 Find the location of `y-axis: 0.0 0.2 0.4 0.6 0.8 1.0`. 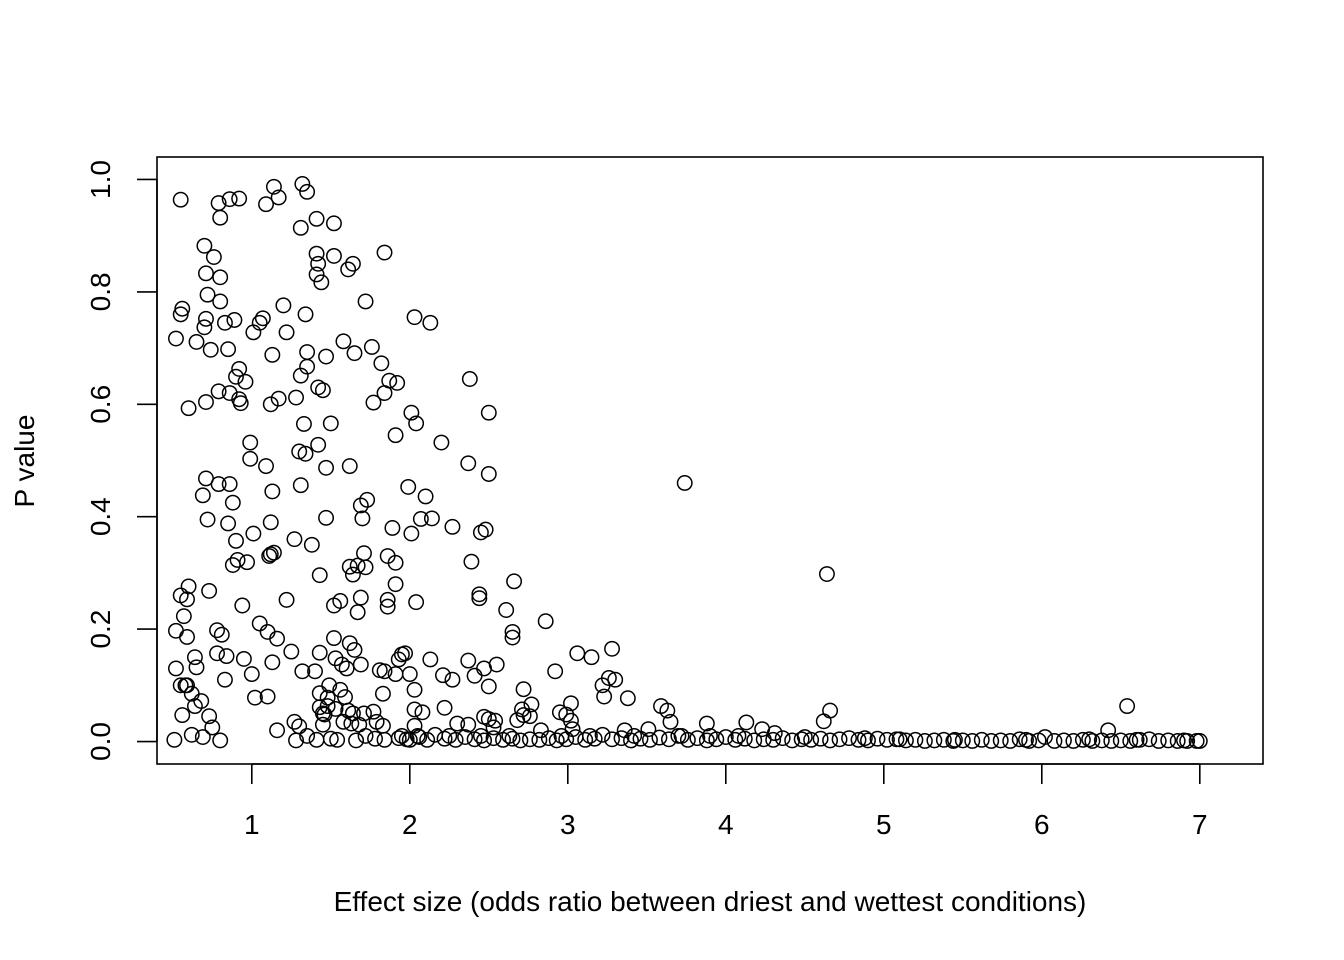

y-axis: 0.0 0.2 0.4 0.6 0.8 1.0 is located at coordinates (121, 460).